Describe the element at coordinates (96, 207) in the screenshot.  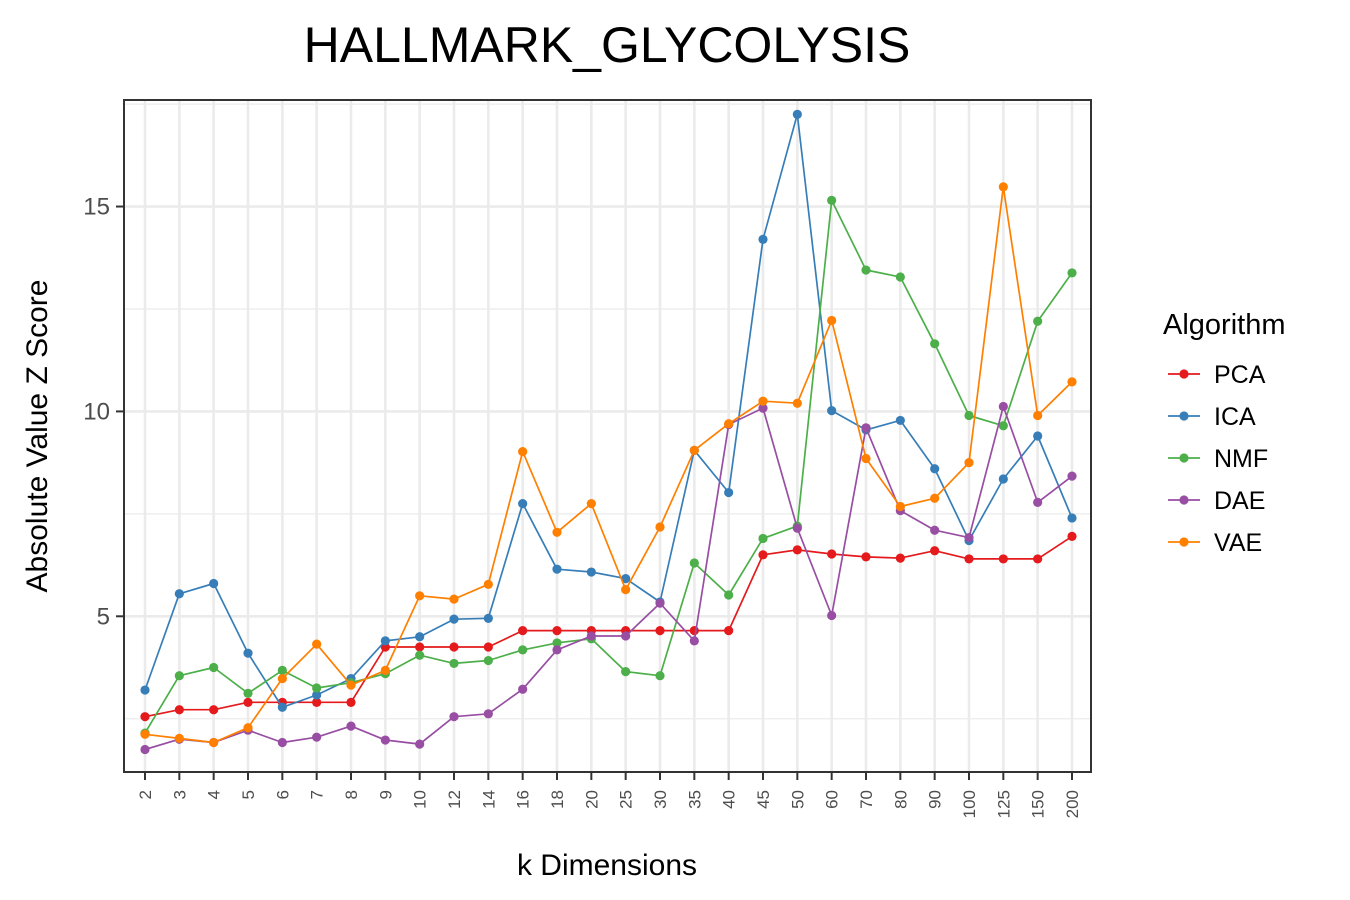
I see `y-tick-label: 15` at that location.